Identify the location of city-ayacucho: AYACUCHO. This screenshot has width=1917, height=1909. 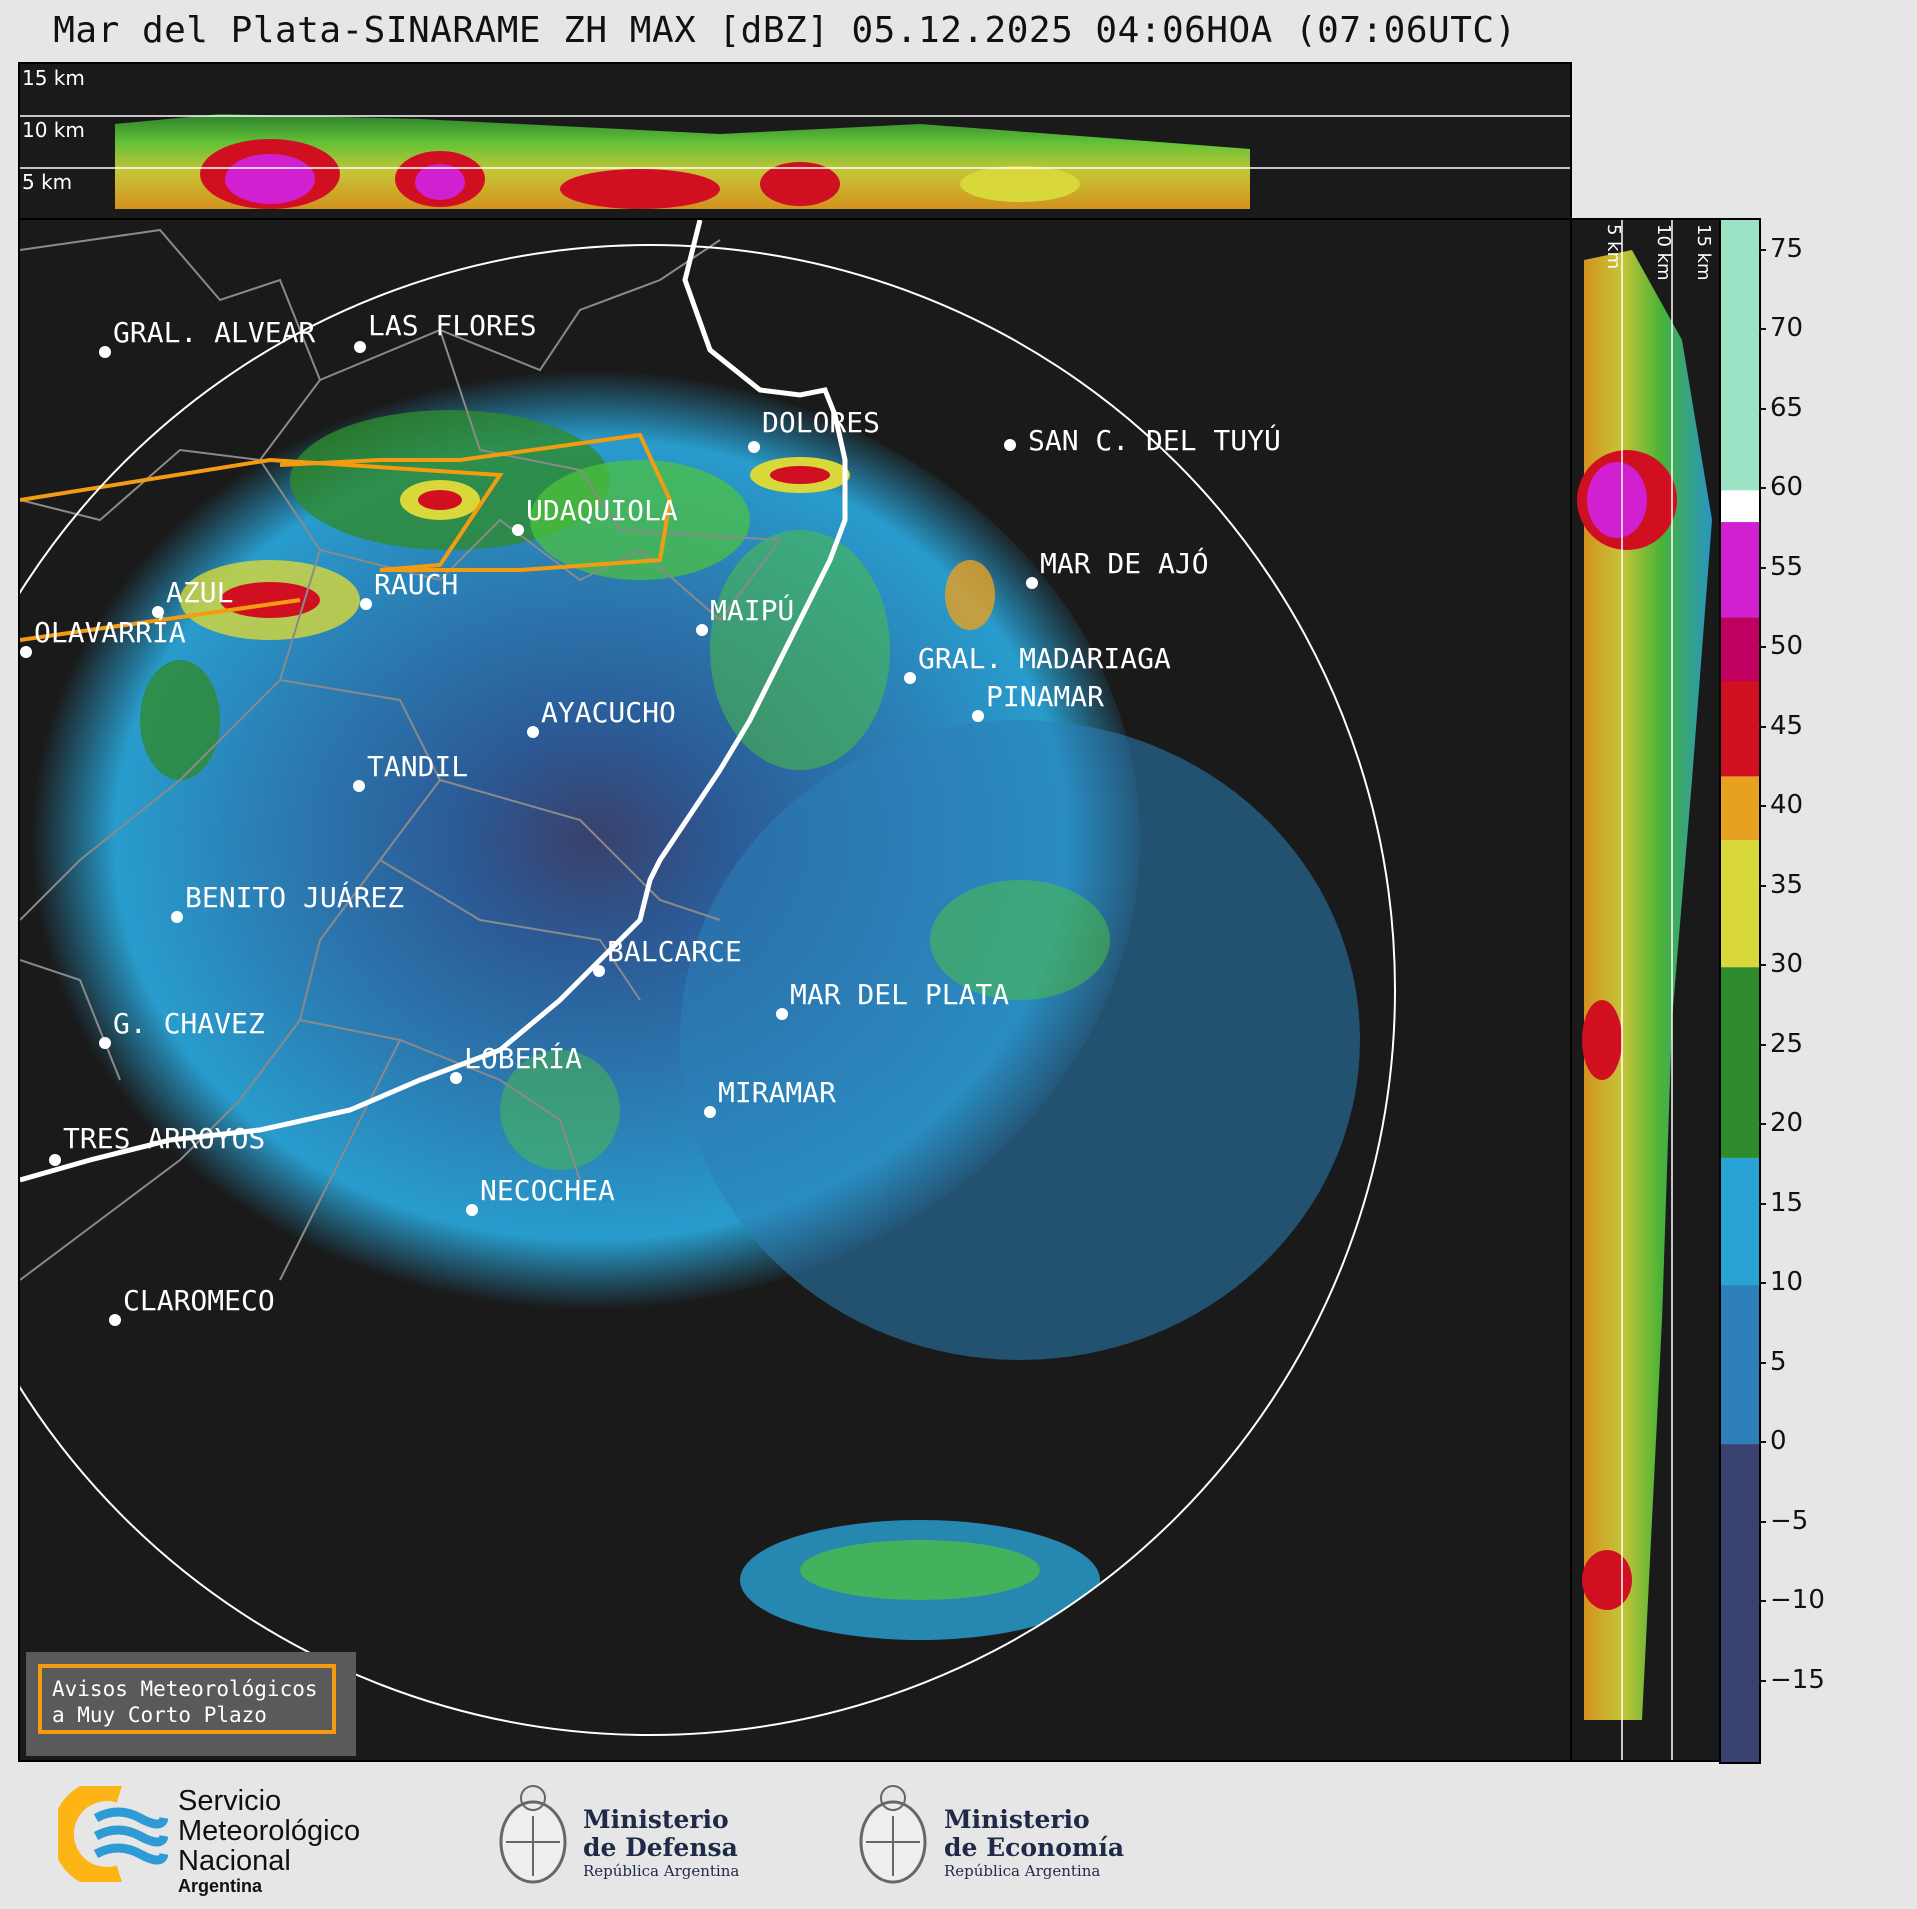
(601, 717).